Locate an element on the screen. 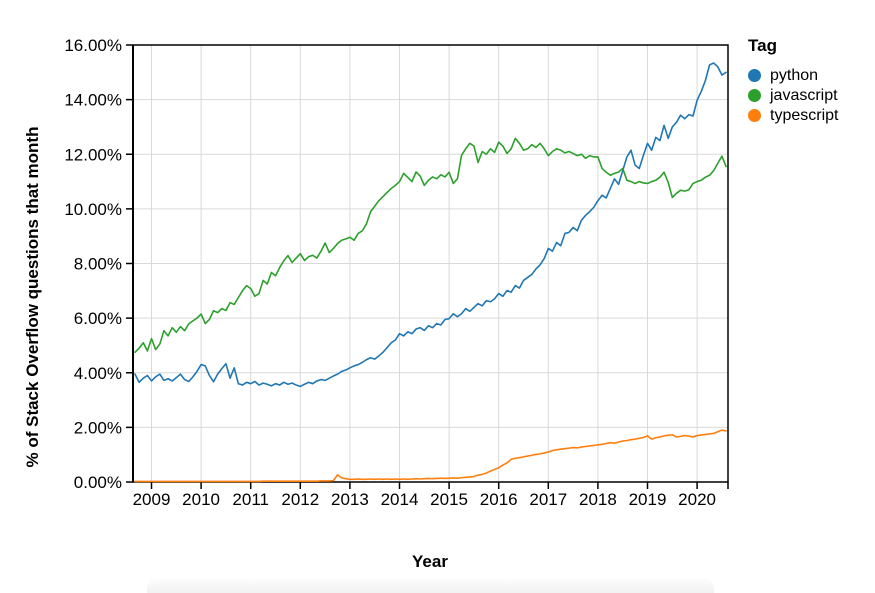  x-axis-title: Year is located at coordinates (430, 561).